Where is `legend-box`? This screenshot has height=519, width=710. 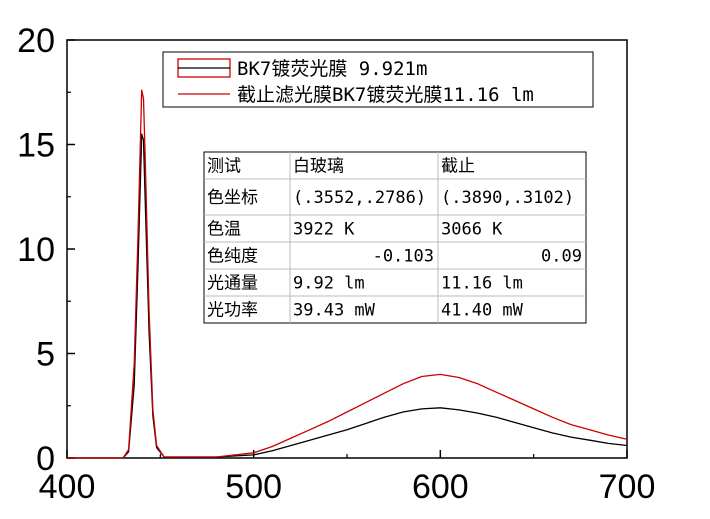
legend-box is located at coordinates (378, 79).